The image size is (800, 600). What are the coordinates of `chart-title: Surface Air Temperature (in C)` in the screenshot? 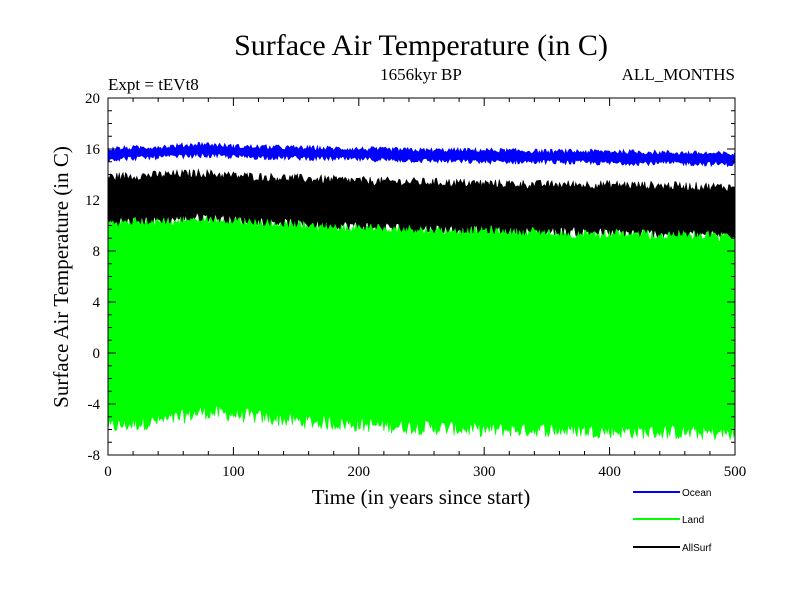 It's located at (421, 45).